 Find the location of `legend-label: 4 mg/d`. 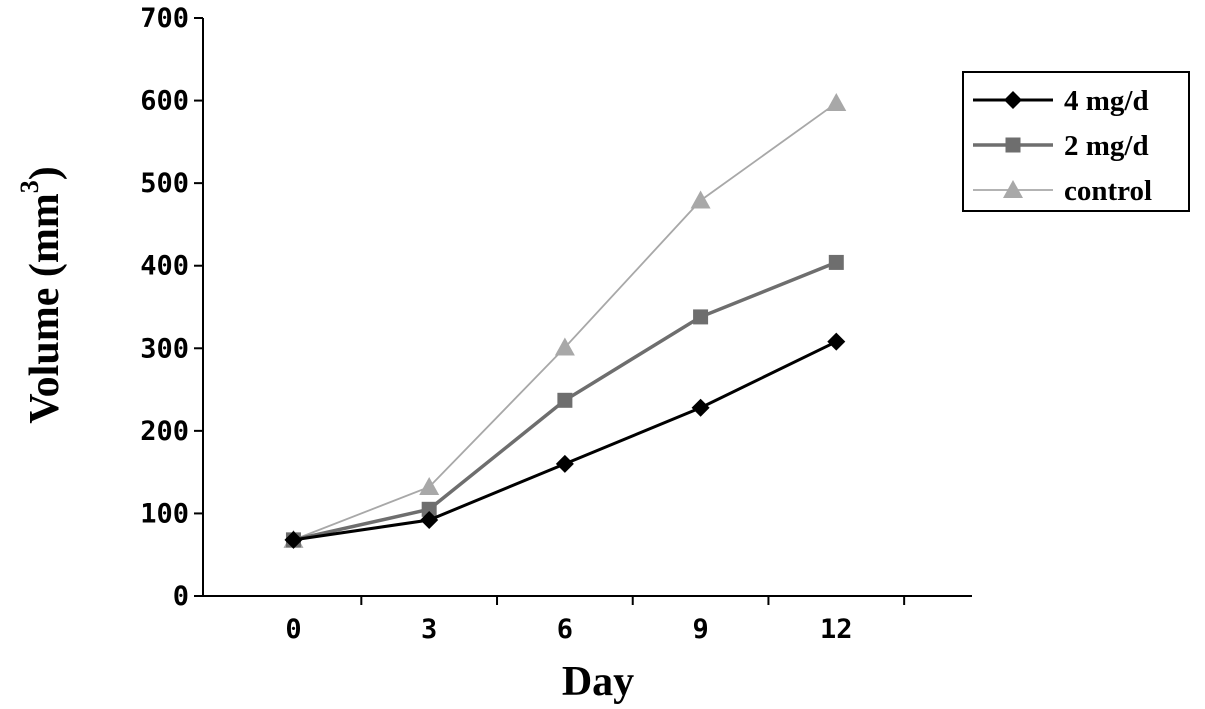

legend-label: 4 mg/d is located at coordinates (1106, 101).